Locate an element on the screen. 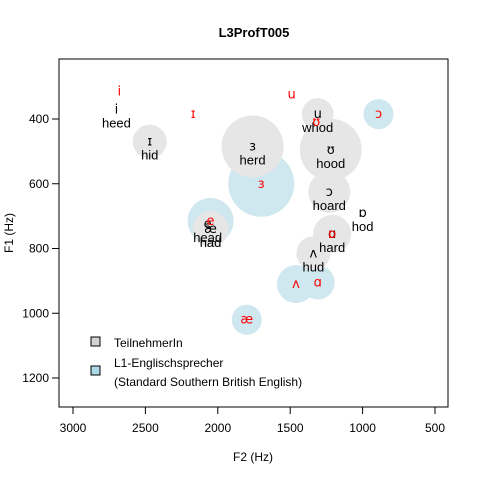 The width and height of the screenshot is (480, 480). learner-vowel-symbol: ʌ is located at coordinates (314, 253).